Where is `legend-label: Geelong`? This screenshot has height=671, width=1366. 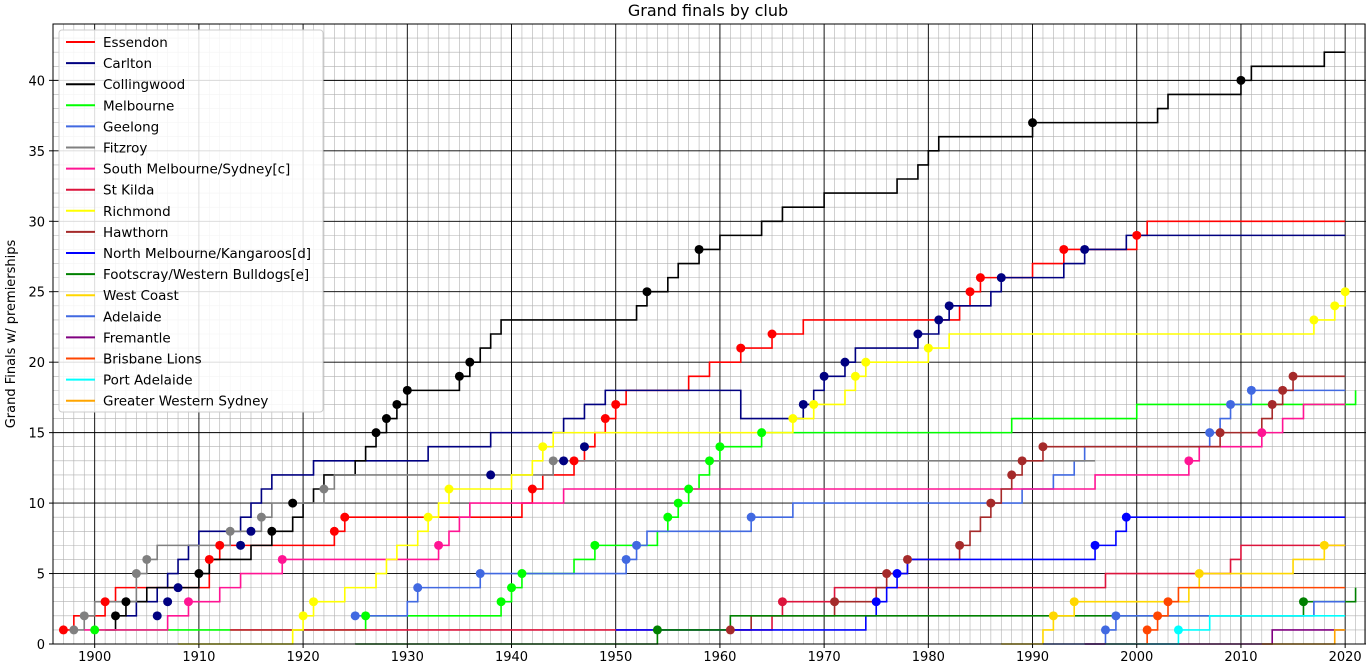
legend-label: Geelong is located at coordinates (131, 127).